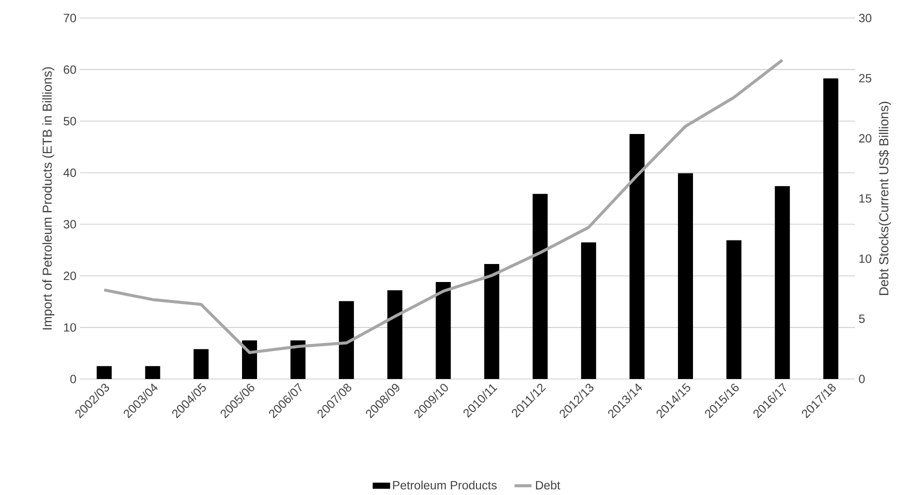  I want to click on y2-tick-label: 25, so click(865, 78).